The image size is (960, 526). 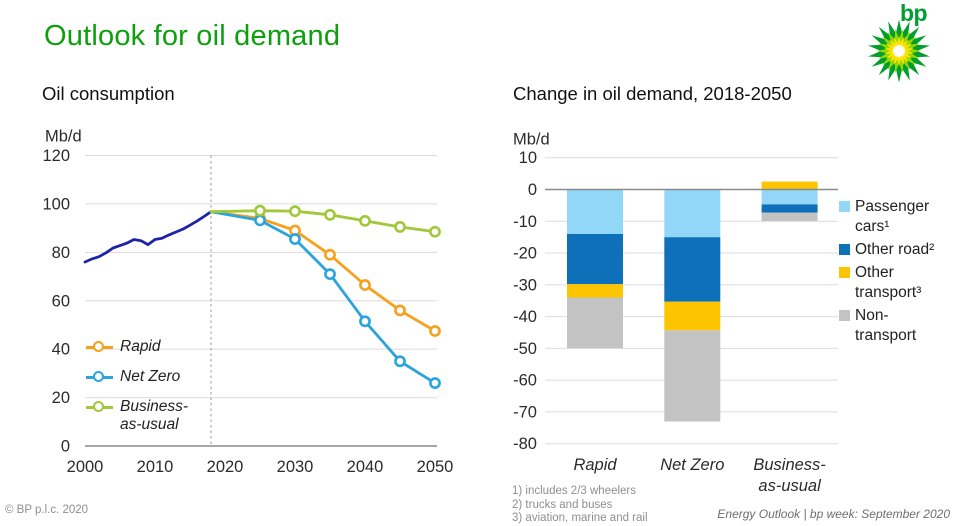 What do you see at coordinates (525, 285) in the screenshot?
I see `y-tick-label: -30` at bounding box center [525, 285].